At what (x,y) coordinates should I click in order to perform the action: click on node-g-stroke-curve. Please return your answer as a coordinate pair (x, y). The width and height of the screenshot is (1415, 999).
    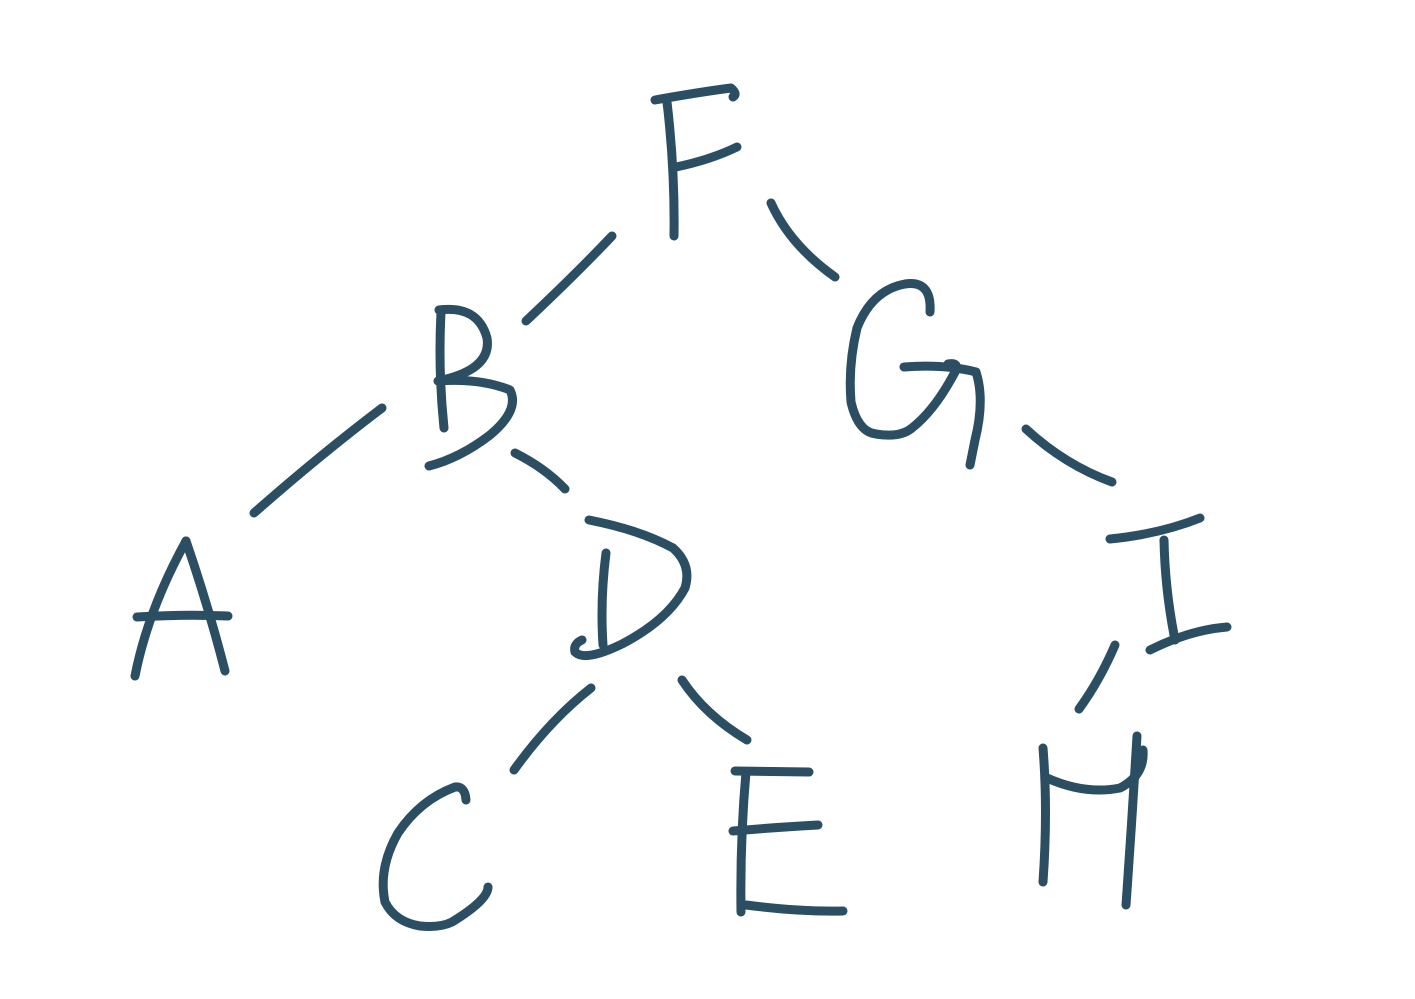
    Looking at the image, I should click on (903, 359).